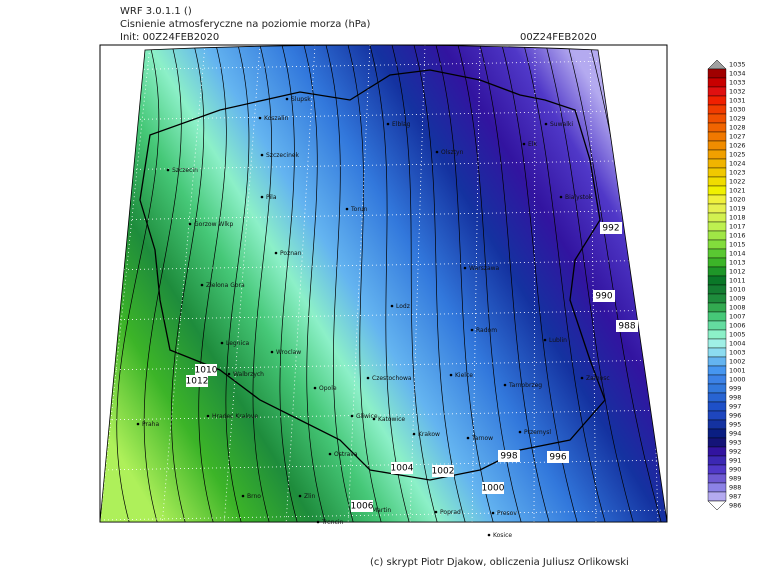  What do you see at coordinates (737, 380) in the screenshot?
I see `colorbar-label: 1000` at bounding box center [737, 380].